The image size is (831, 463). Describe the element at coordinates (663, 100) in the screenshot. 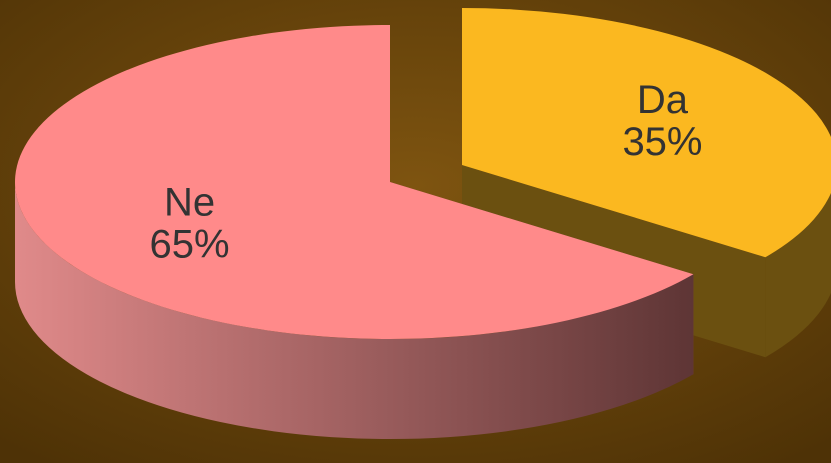

I see `slice-category-label: Da` at that location.